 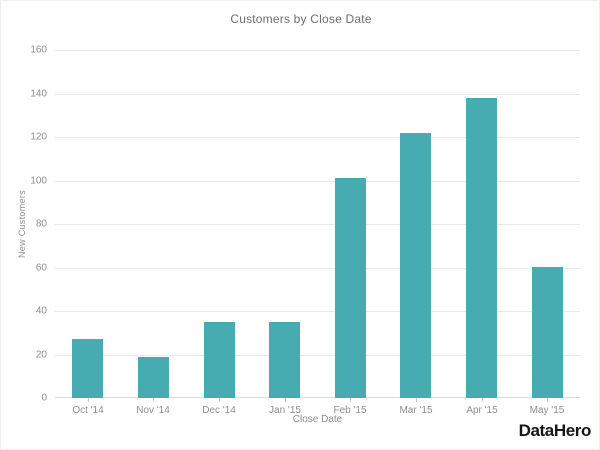 I want to click on y-tick-label-120: 120, so click(x=38, y=137).